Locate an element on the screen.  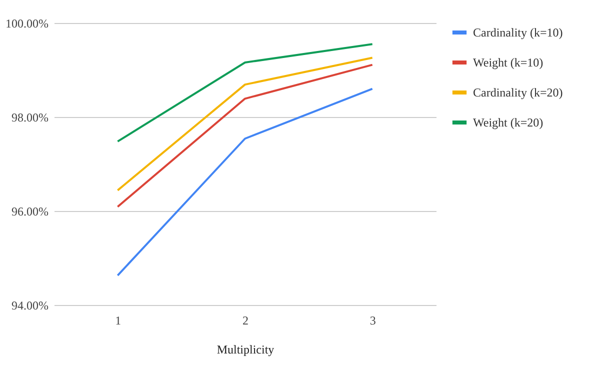
legend-label: Weight (k=10) is located at coordinates (508, 63).